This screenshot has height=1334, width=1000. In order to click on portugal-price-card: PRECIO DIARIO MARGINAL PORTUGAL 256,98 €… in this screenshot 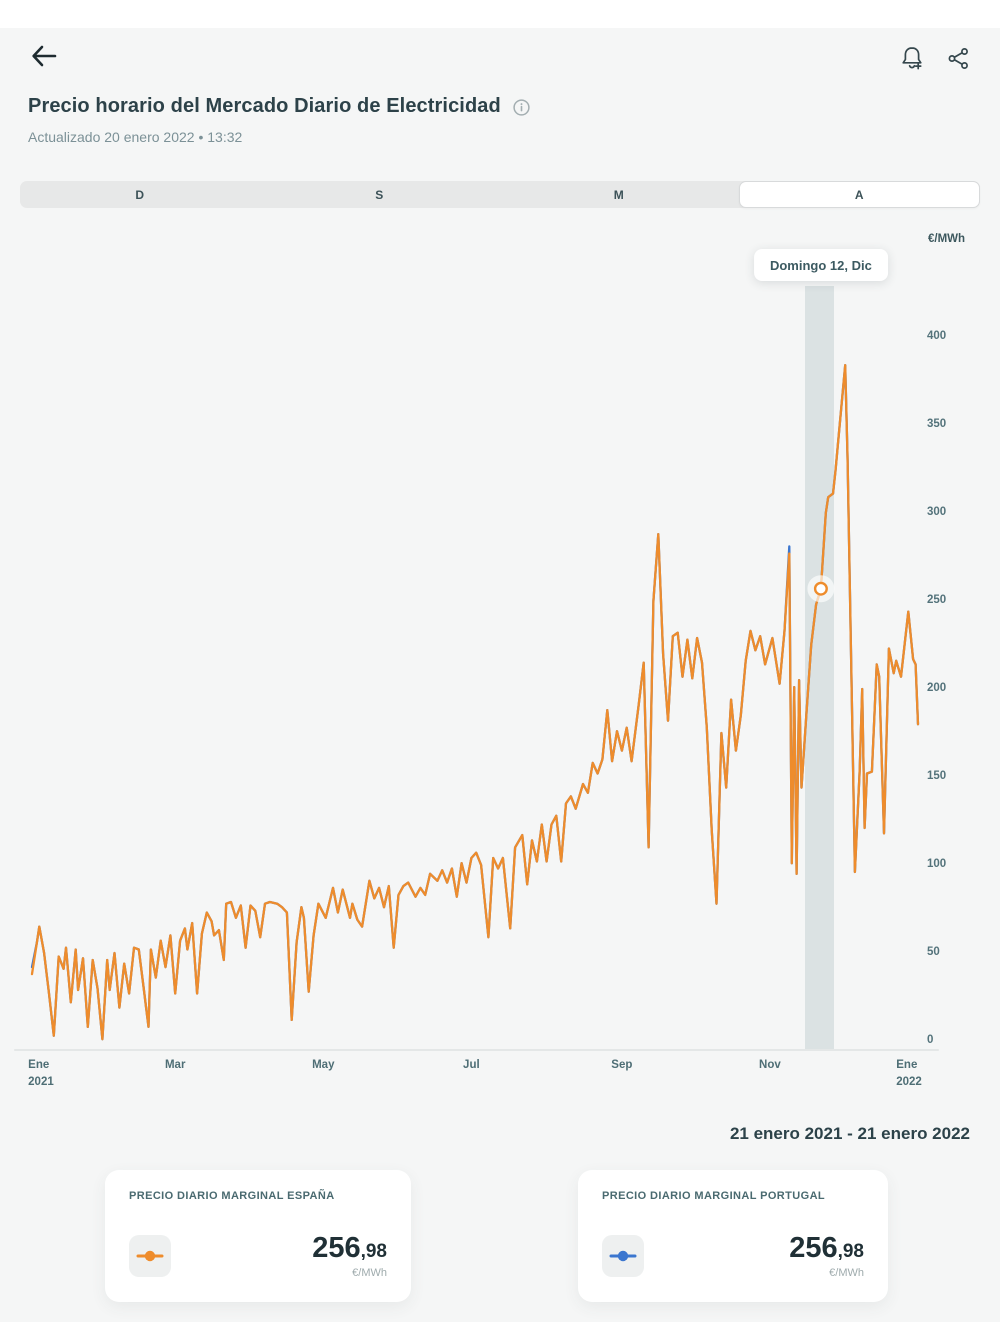, I will do `click(733, 1236)`.